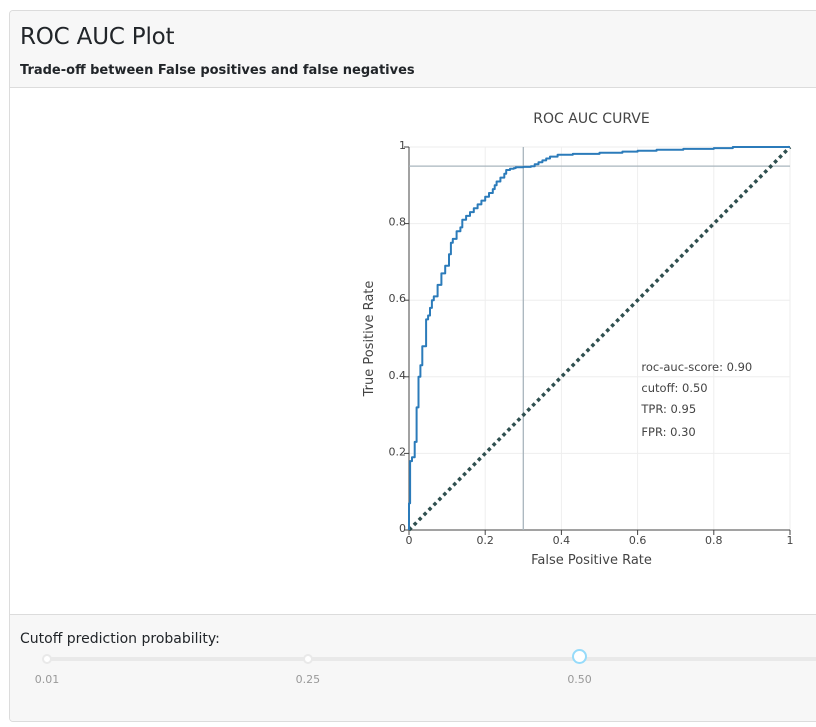 This screenshot has width=816, height=727. I want to click on y-tick-label: 0.4, so click(398, 375).